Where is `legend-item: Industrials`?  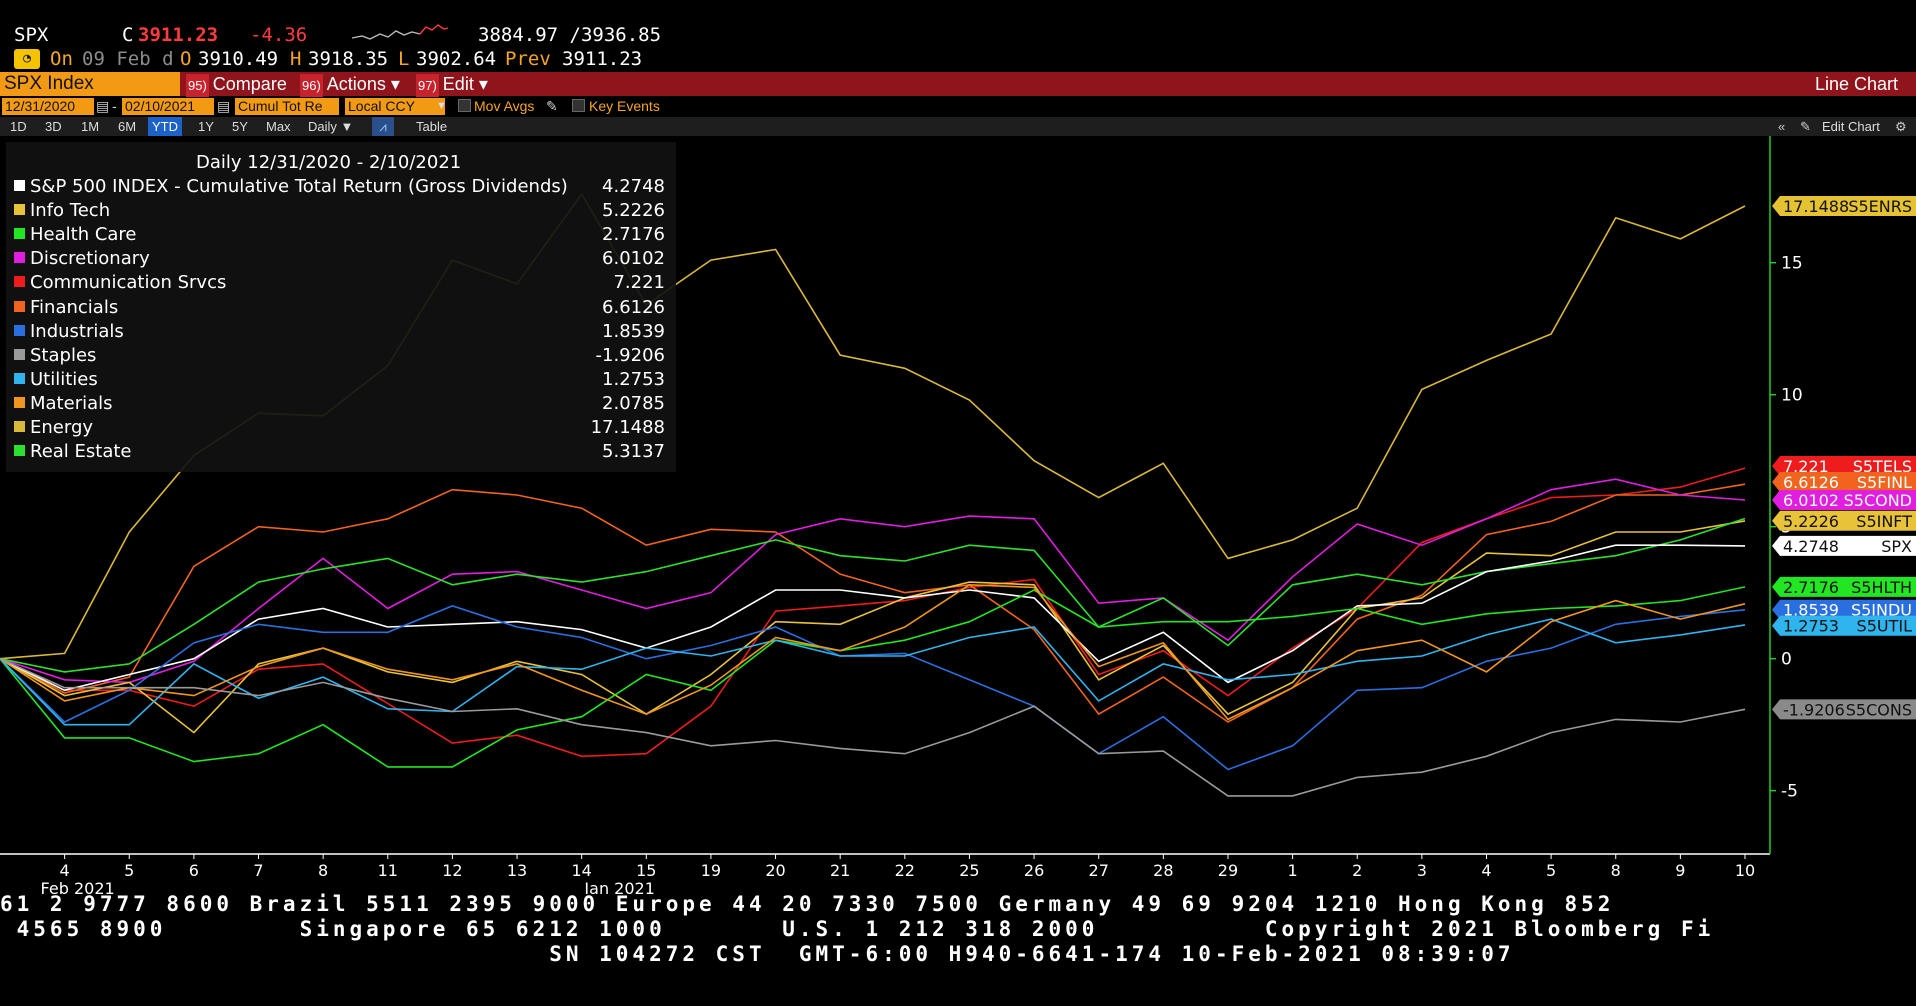
legend-item: Industrials is located at coordinates (69, 331).